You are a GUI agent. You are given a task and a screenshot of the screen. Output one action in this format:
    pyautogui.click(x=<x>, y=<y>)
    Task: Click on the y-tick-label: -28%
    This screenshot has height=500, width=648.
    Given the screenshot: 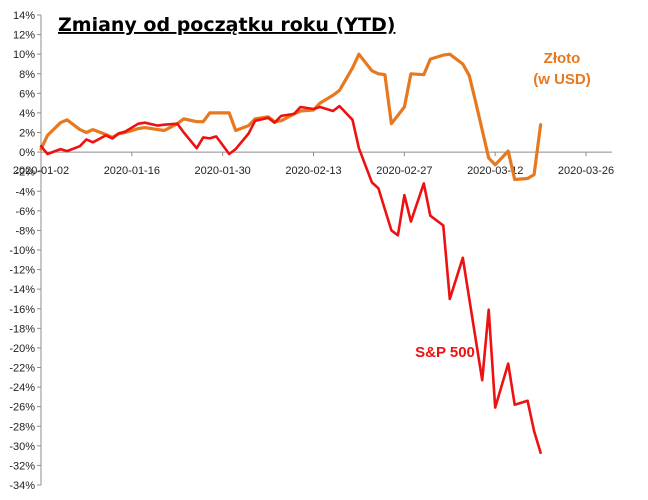 What is the action you would take?
    pyautogui.click(x=22, y=427)
    